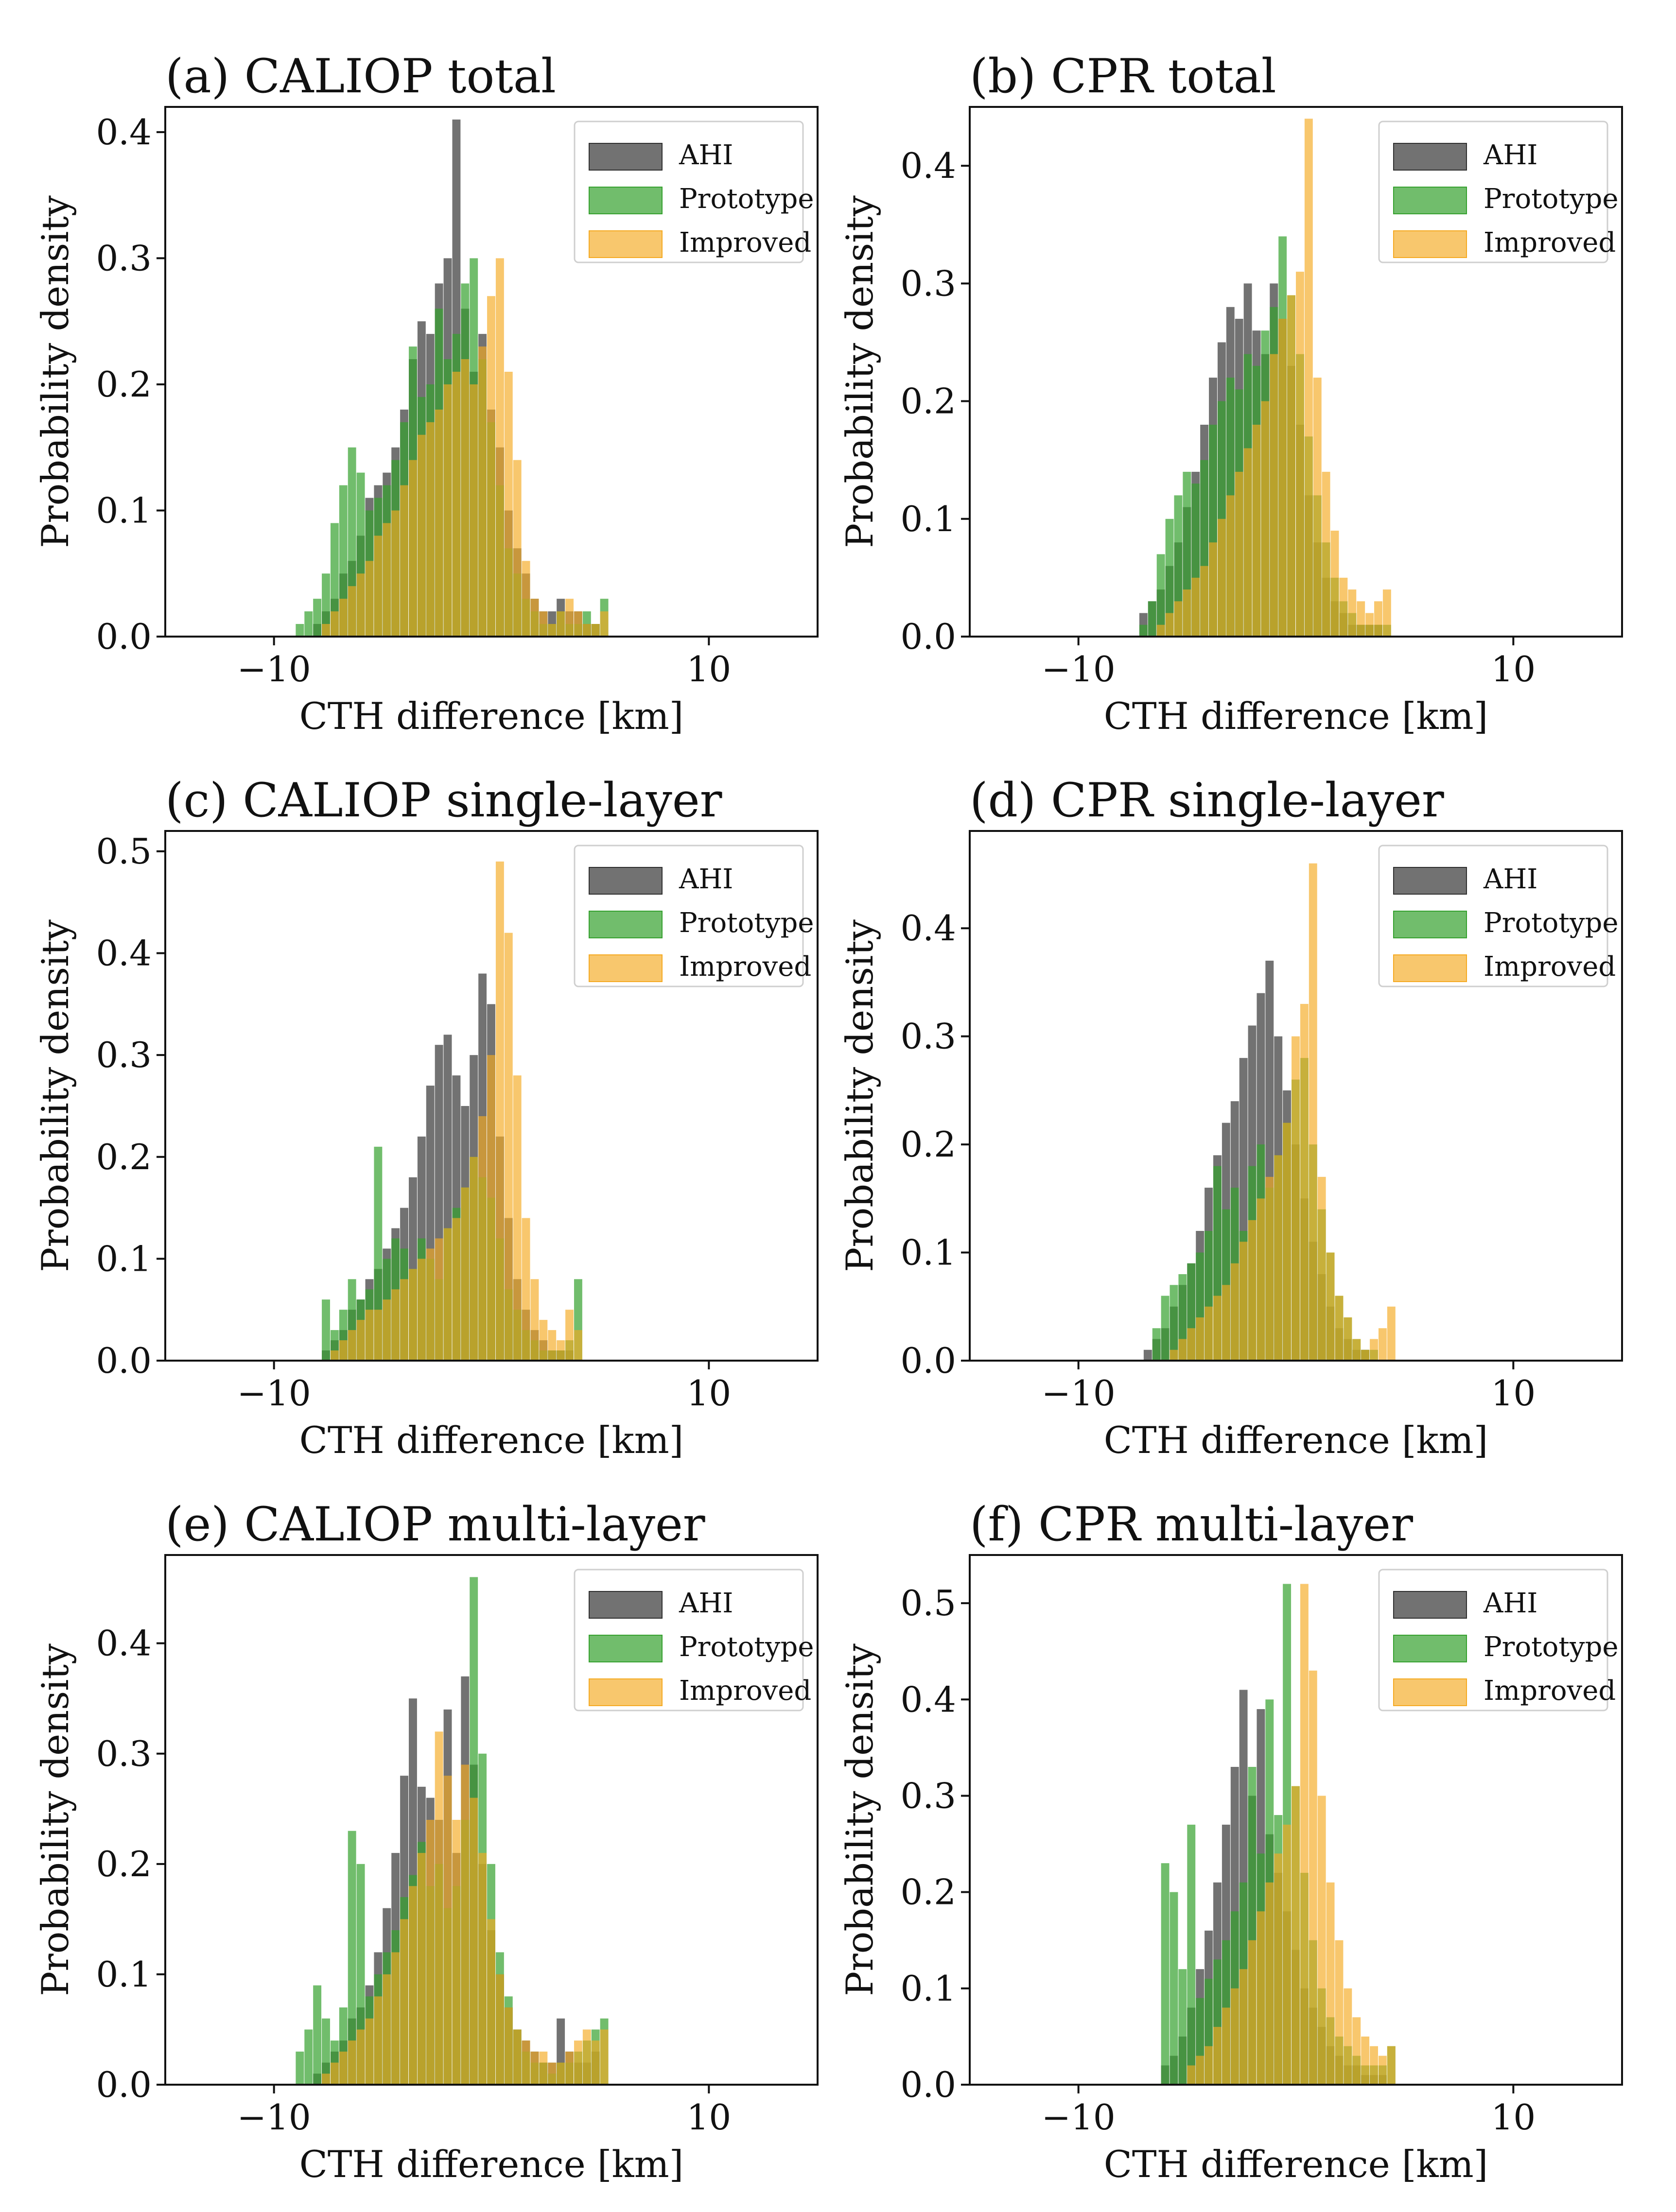  Describe the element at coordinates (1296, 716) in the screenshot. I see `x-axis-label-b: CTH difference [km]` at that location.